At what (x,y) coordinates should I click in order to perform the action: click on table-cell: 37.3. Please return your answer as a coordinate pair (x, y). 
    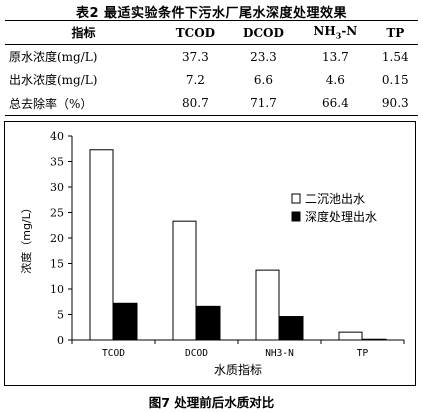
    Looking at the image, I should click on (195, 56).